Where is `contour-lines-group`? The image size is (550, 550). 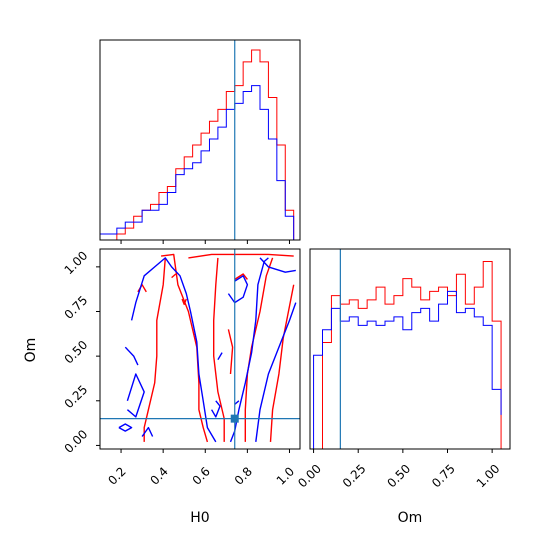
contour-lines-group is located at coordinates (207, 348).